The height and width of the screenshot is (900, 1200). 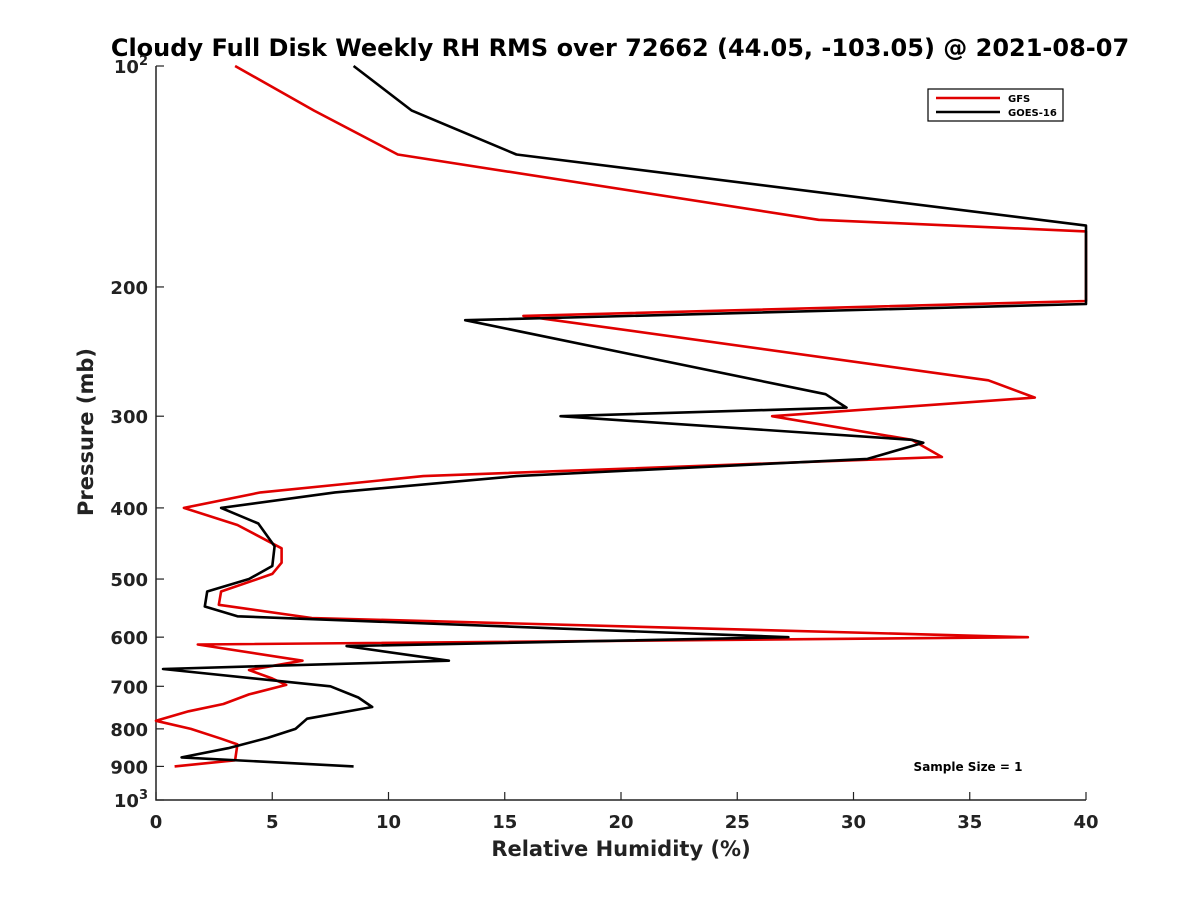 What do you see at coordinates (388, 822) in the screenshot?
I see `x-tick-label: 10` at bounding box center [388, 822].